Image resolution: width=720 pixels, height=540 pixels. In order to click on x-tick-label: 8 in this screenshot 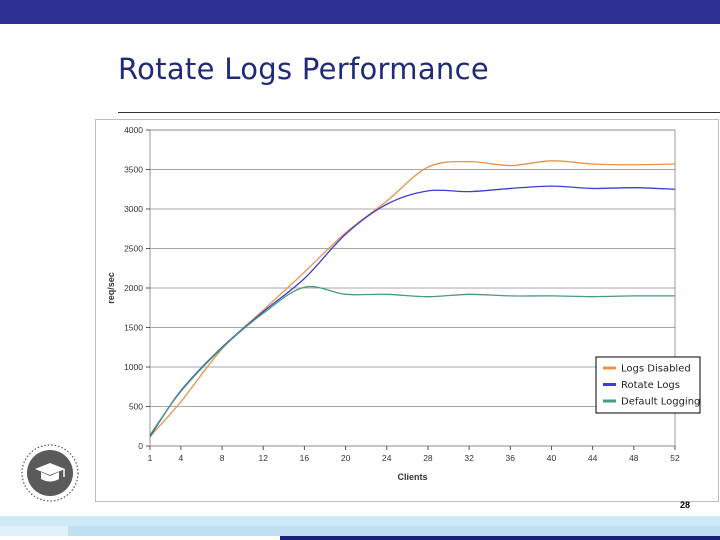, I will do `click(222, 458)`.